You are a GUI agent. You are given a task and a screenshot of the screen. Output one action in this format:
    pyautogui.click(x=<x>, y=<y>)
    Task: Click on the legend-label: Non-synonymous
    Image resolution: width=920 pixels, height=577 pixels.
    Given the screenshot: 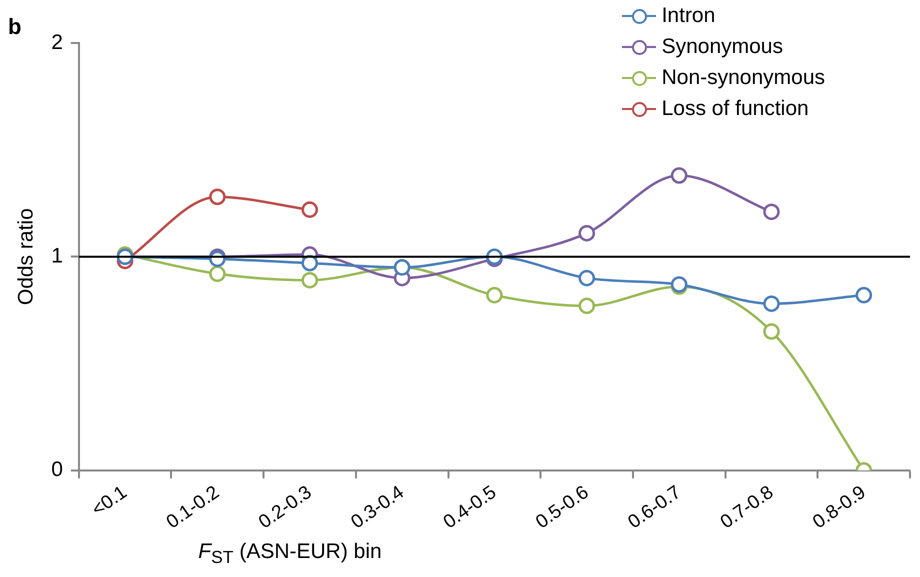 What is the action you would take?
    pyautogui.click(x=743, y=78)
    